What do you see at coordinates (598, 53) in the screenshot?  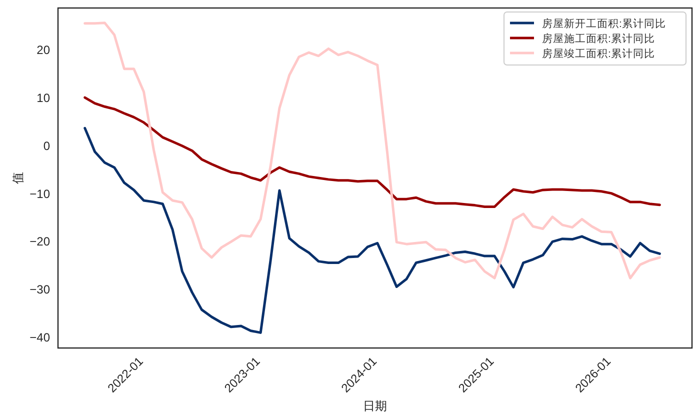 I see `legend-label: 房屋竣工面积:累计同比` at bounding box center [598, 53].